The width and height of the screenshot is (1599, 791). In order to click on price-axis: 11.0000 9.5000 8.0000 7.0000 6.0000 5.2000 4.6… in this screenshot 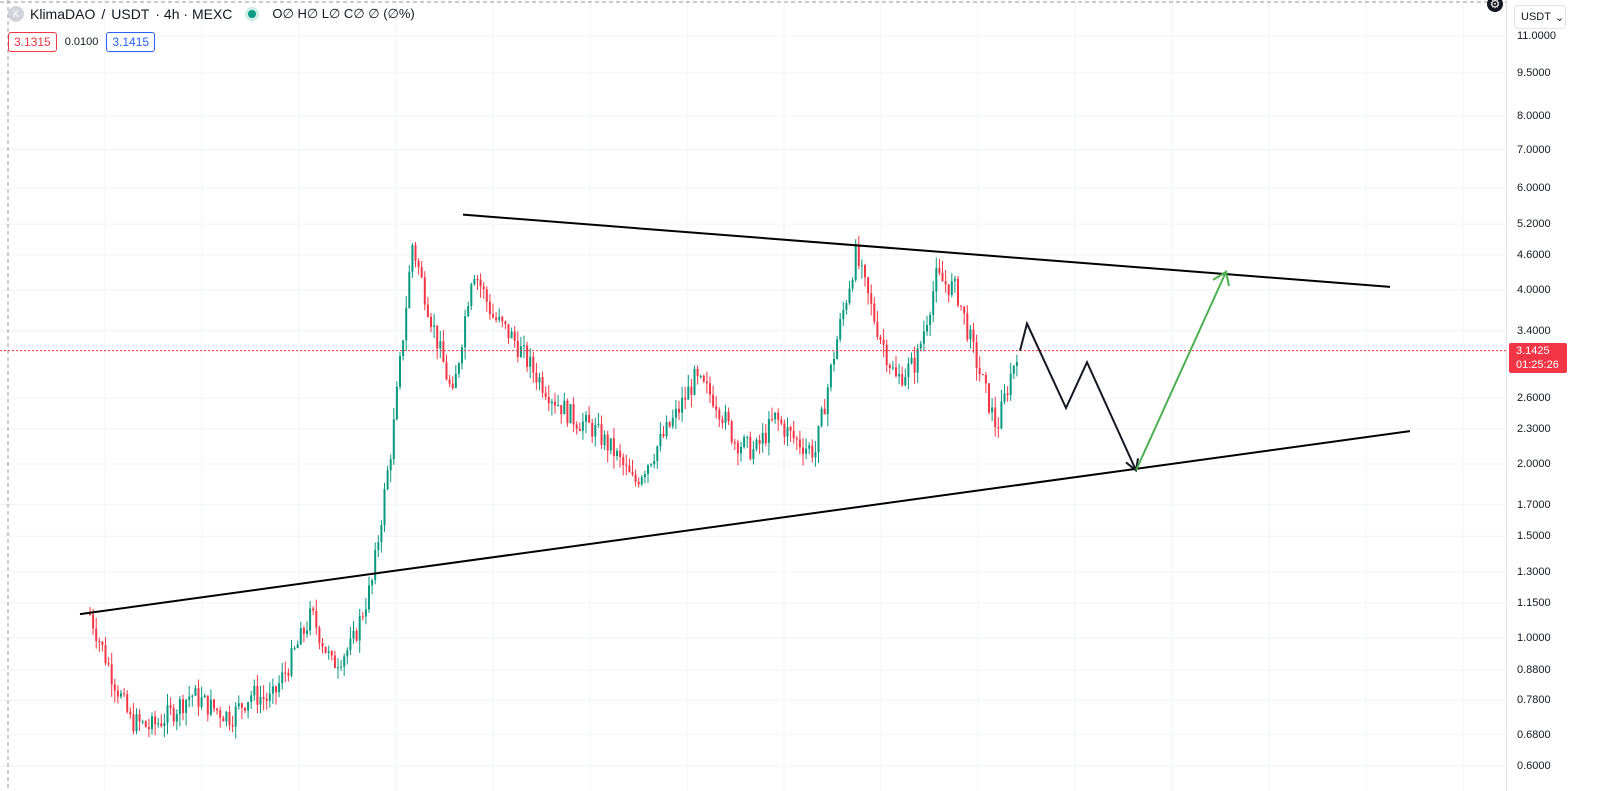, I will do `click(1553, 395)`.